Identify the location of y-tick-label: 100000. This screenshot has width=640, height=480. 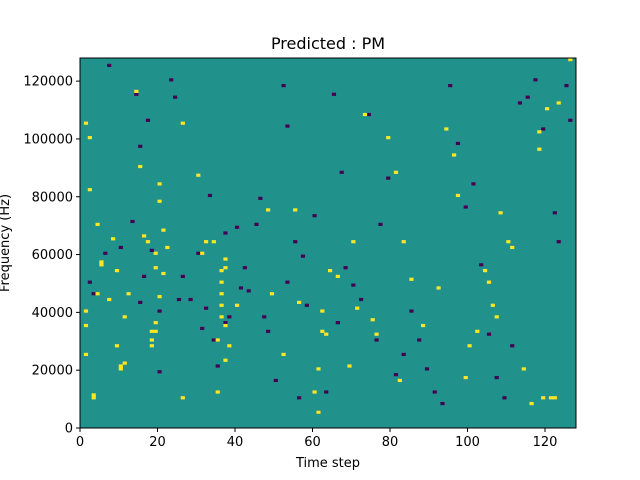
(48, 139).